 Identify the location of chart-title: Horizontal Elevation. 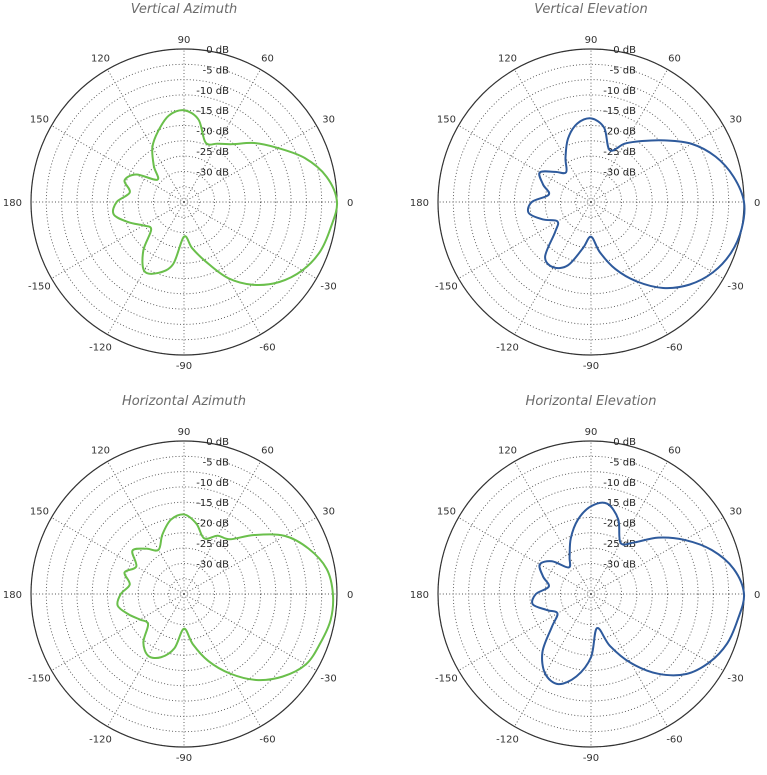
(591, 401).